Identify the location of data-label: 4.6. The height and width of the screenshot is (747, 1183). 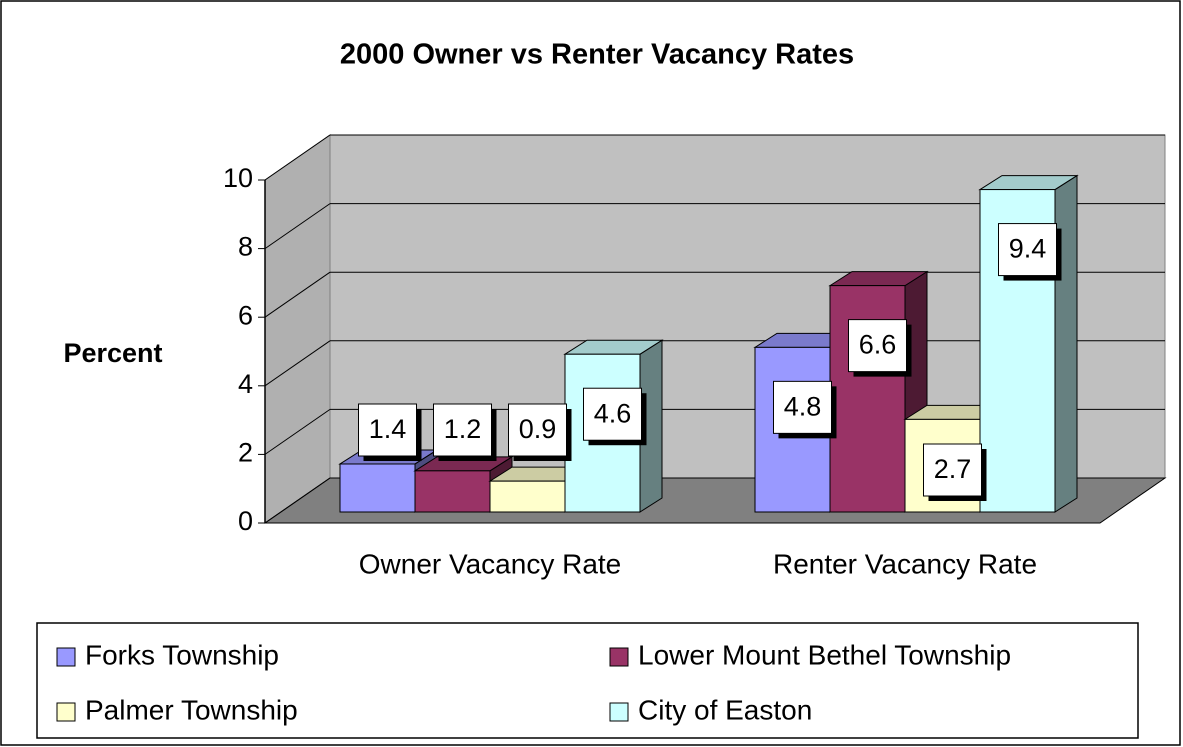
(613, 413).